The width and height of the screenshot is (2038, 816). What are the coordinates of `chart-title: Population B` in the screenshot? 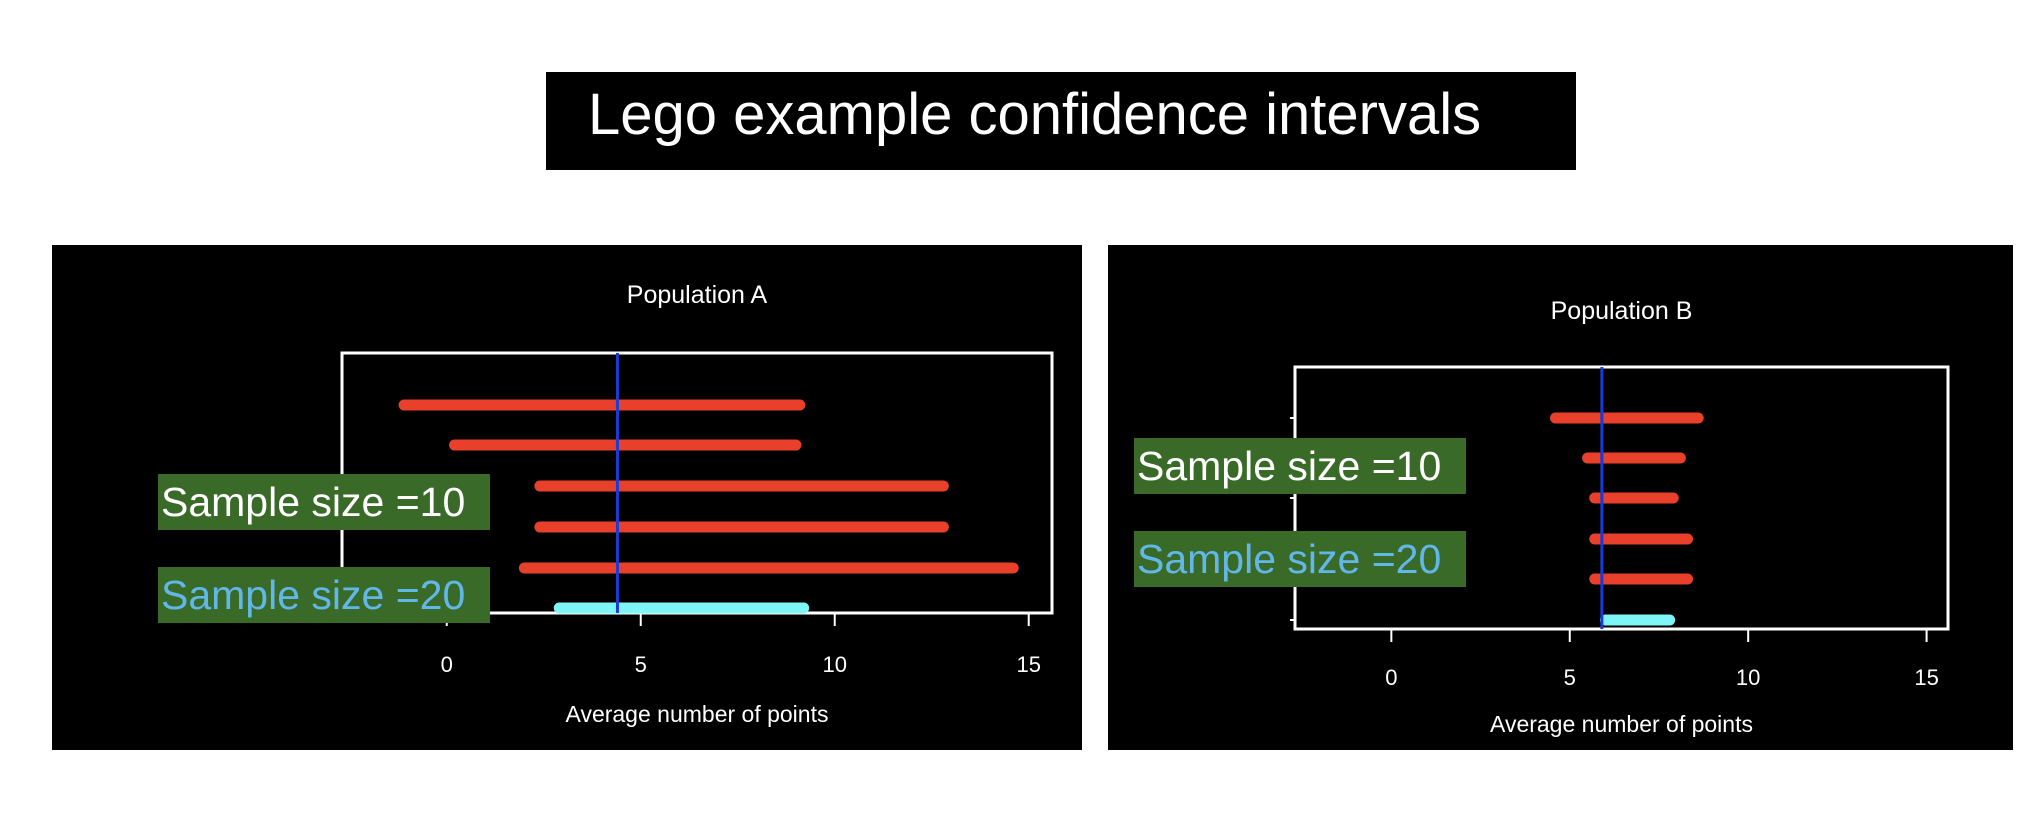 It's located at (1622, 311).